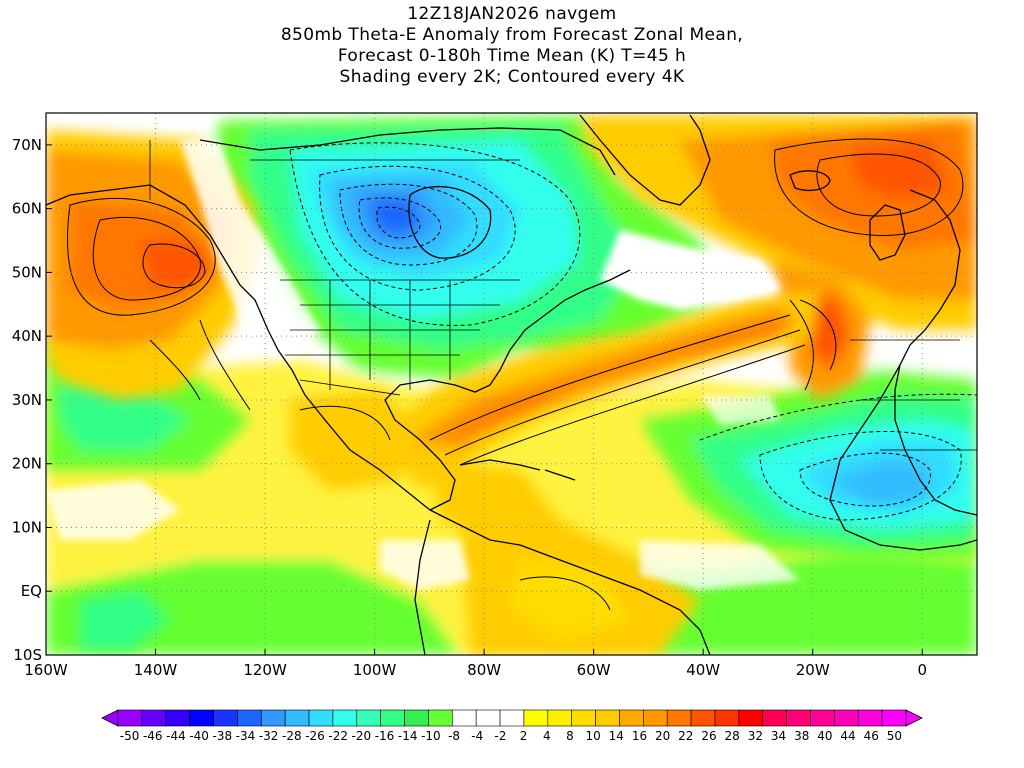 This screenshot has height=768, width=1024. Describe the element at coordinates (801, 736) in the screenshot. I see `colorbar-label: 38` at that location.